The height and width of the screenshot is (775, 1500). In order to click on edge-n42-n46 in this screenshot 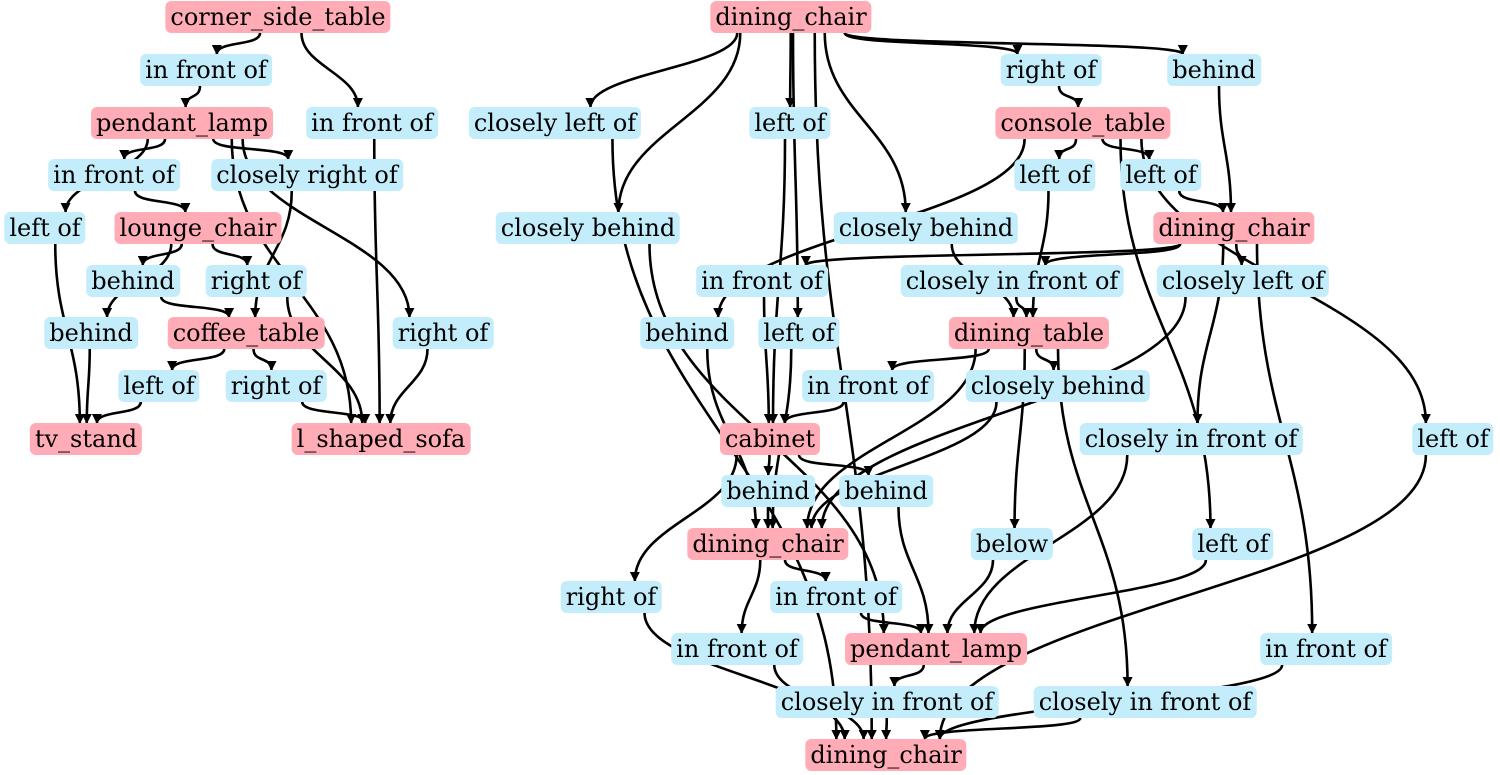, I will do `click(807, 570)`.